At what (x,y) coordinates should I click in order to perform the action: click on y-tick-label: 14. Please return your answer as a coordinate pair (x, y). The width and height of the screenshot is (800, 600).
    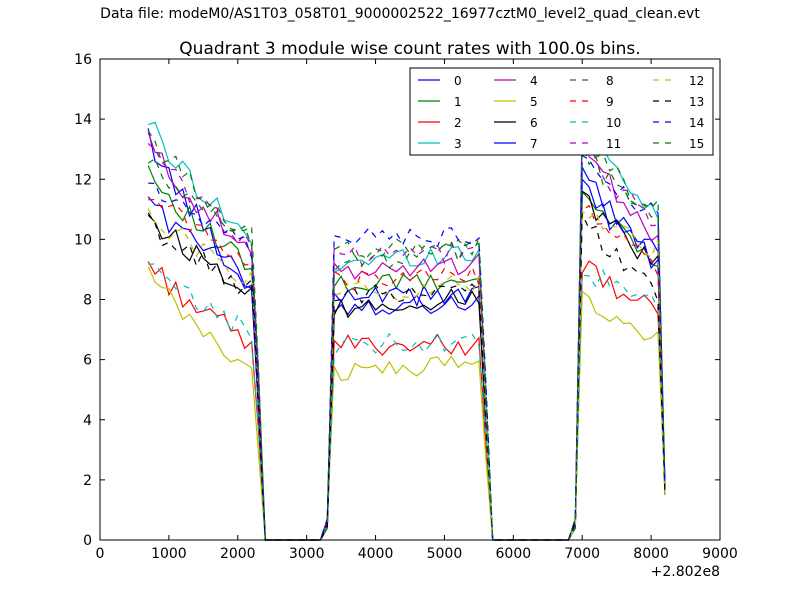
    Looking at the image, I should click on (83, 120).